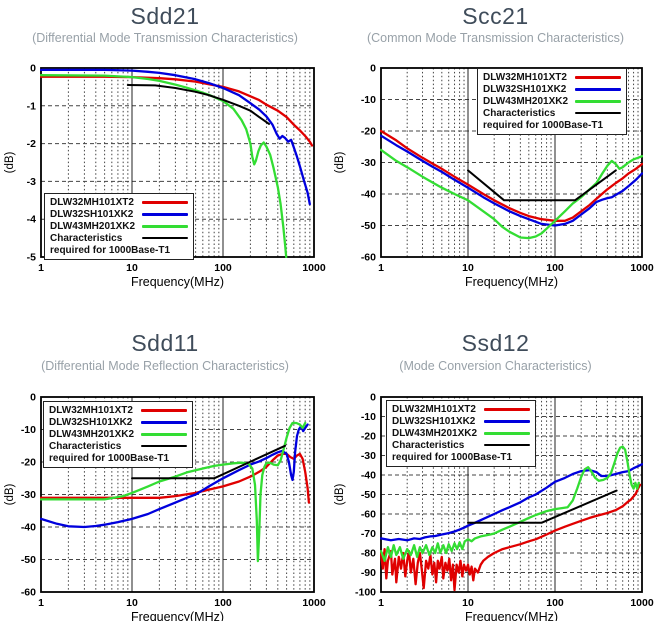  Describe the element at coordinates (510, 503) in the screenshot. I see `series-green` at that location.